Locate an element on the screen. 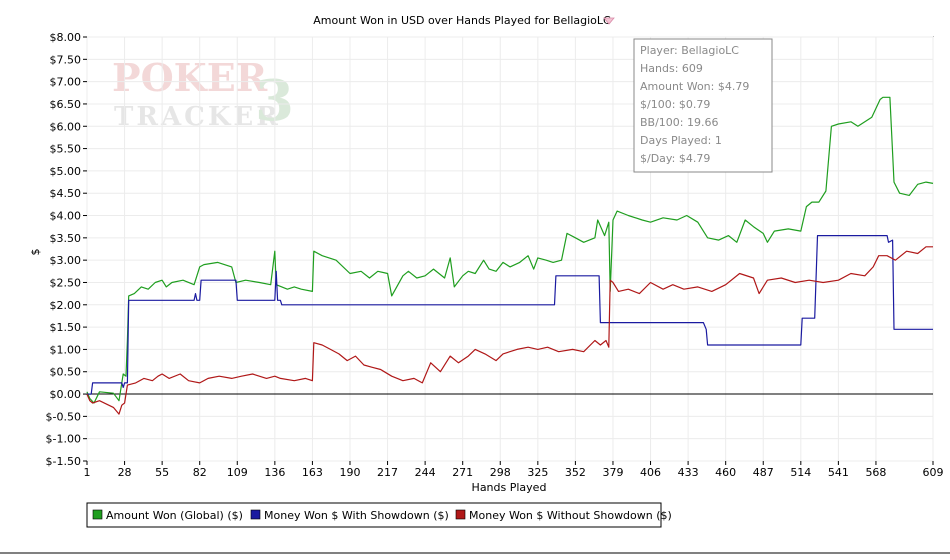 This screenshot has height=560, width=950. legend-item-without-showdown: Money Won $ Without Showdown ($) is located at coordinates (563, 515).